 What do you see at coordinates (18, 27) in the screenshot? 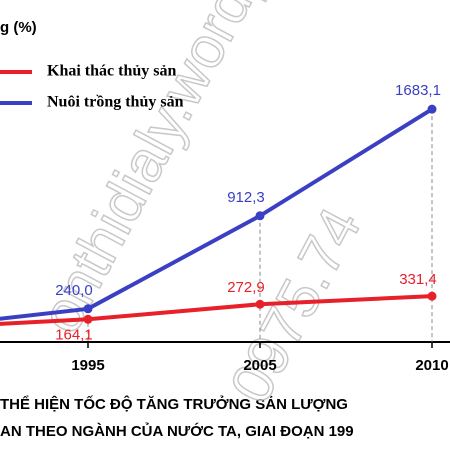
I see `y-axis-label: g (%)` at bounding box center [18, 27].